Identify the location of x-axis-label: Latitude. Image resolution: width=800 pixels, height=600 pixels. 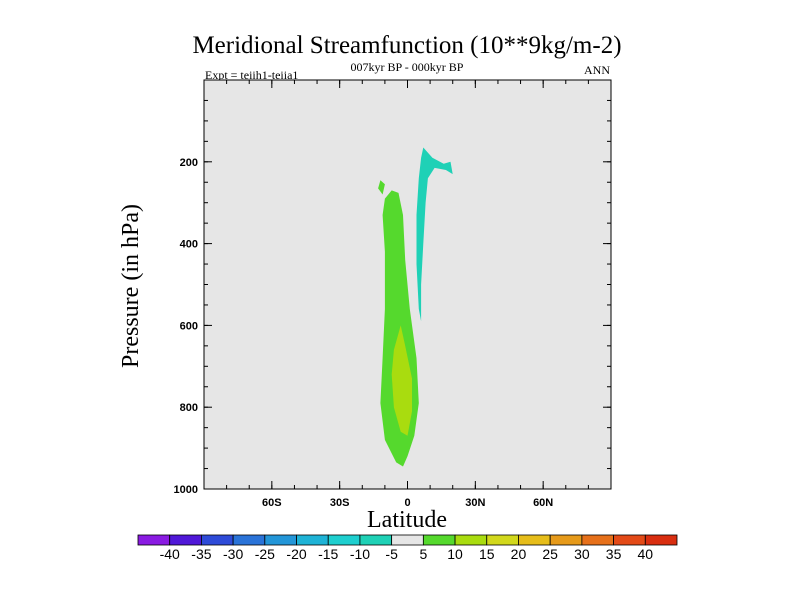
(407, 520).